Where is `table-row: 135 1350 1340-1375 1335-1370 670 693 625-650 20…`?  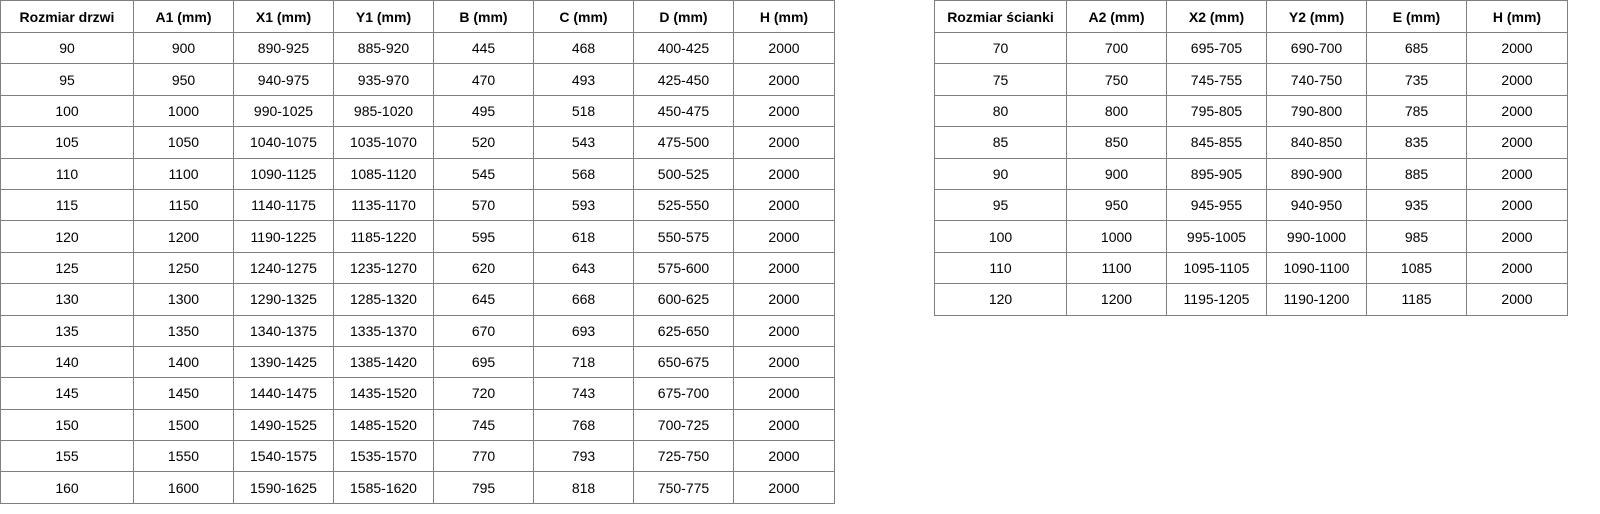
table-row: 135 1350 1340-1375 1335-1370 670 693 625-650 20… is located at coordinates (417, 330).